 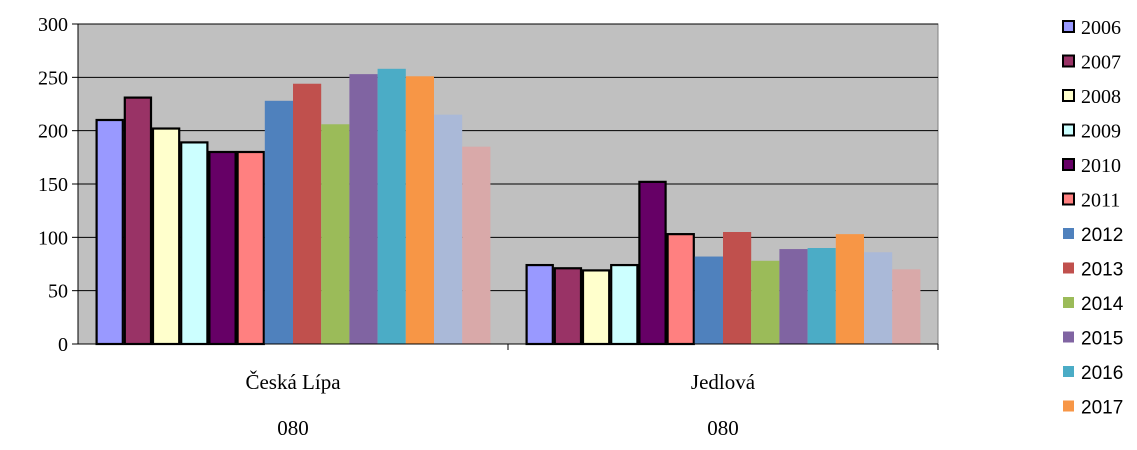 I want to click on y-tick-label: 50, so click(x=58, y=292).